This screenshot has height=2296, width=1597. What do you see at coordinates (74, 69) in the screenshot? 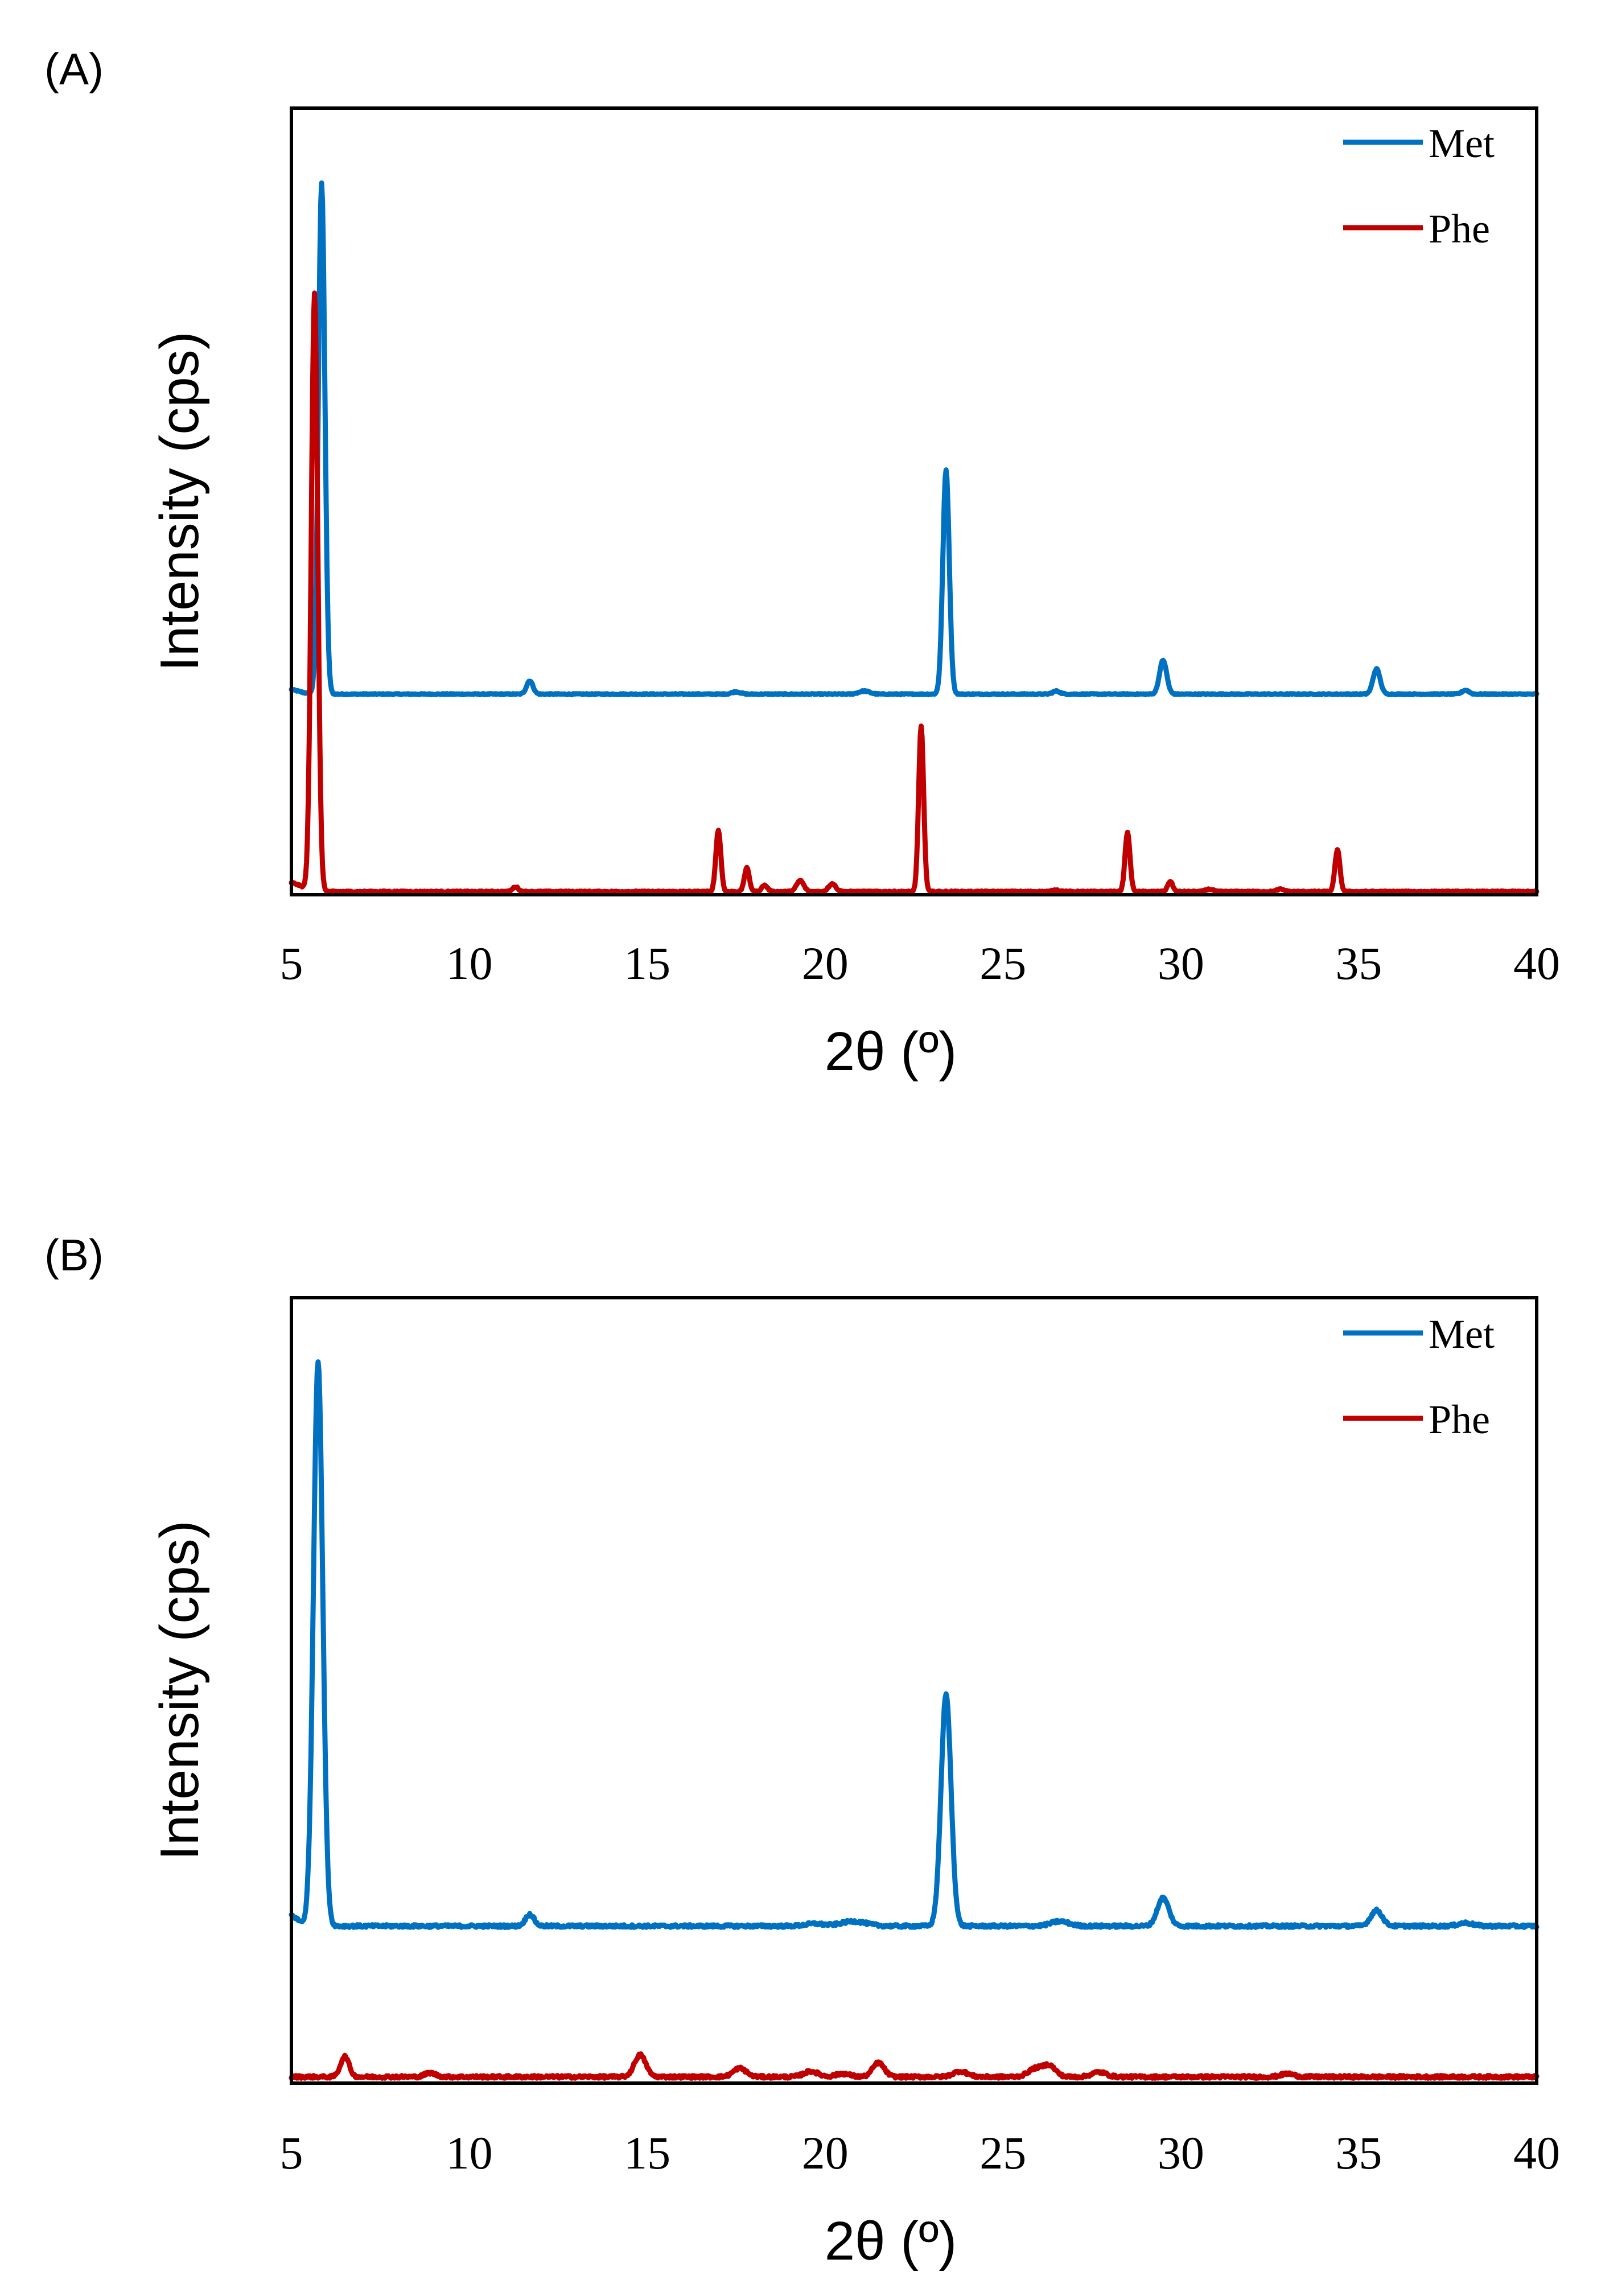
I see `panel-label: (A)` at bounding box center [74, 69].